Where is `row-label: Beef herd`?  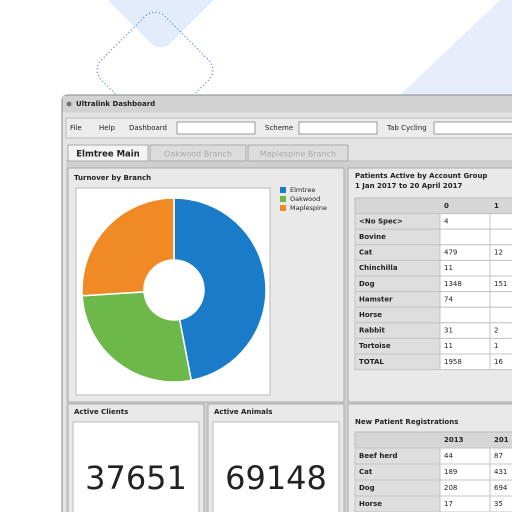 row-label: Beef herd is located at coordinates (378, 456).